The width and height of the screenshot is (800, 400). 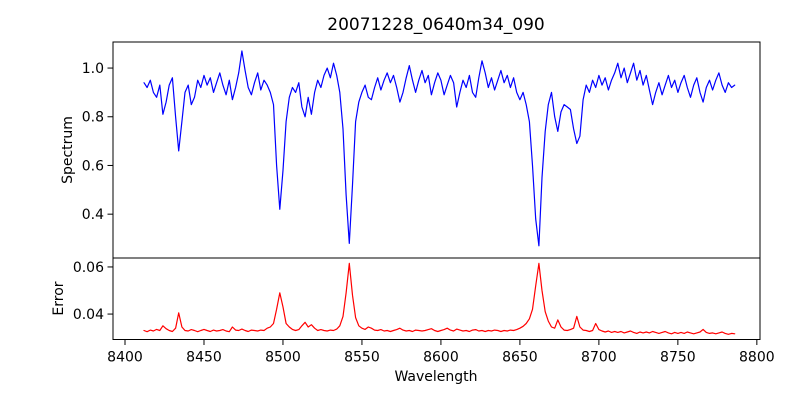 I want to click on spectrum-y-ticks: 0.4 0.6 0.8 1.0, so click(x=97, y=142).